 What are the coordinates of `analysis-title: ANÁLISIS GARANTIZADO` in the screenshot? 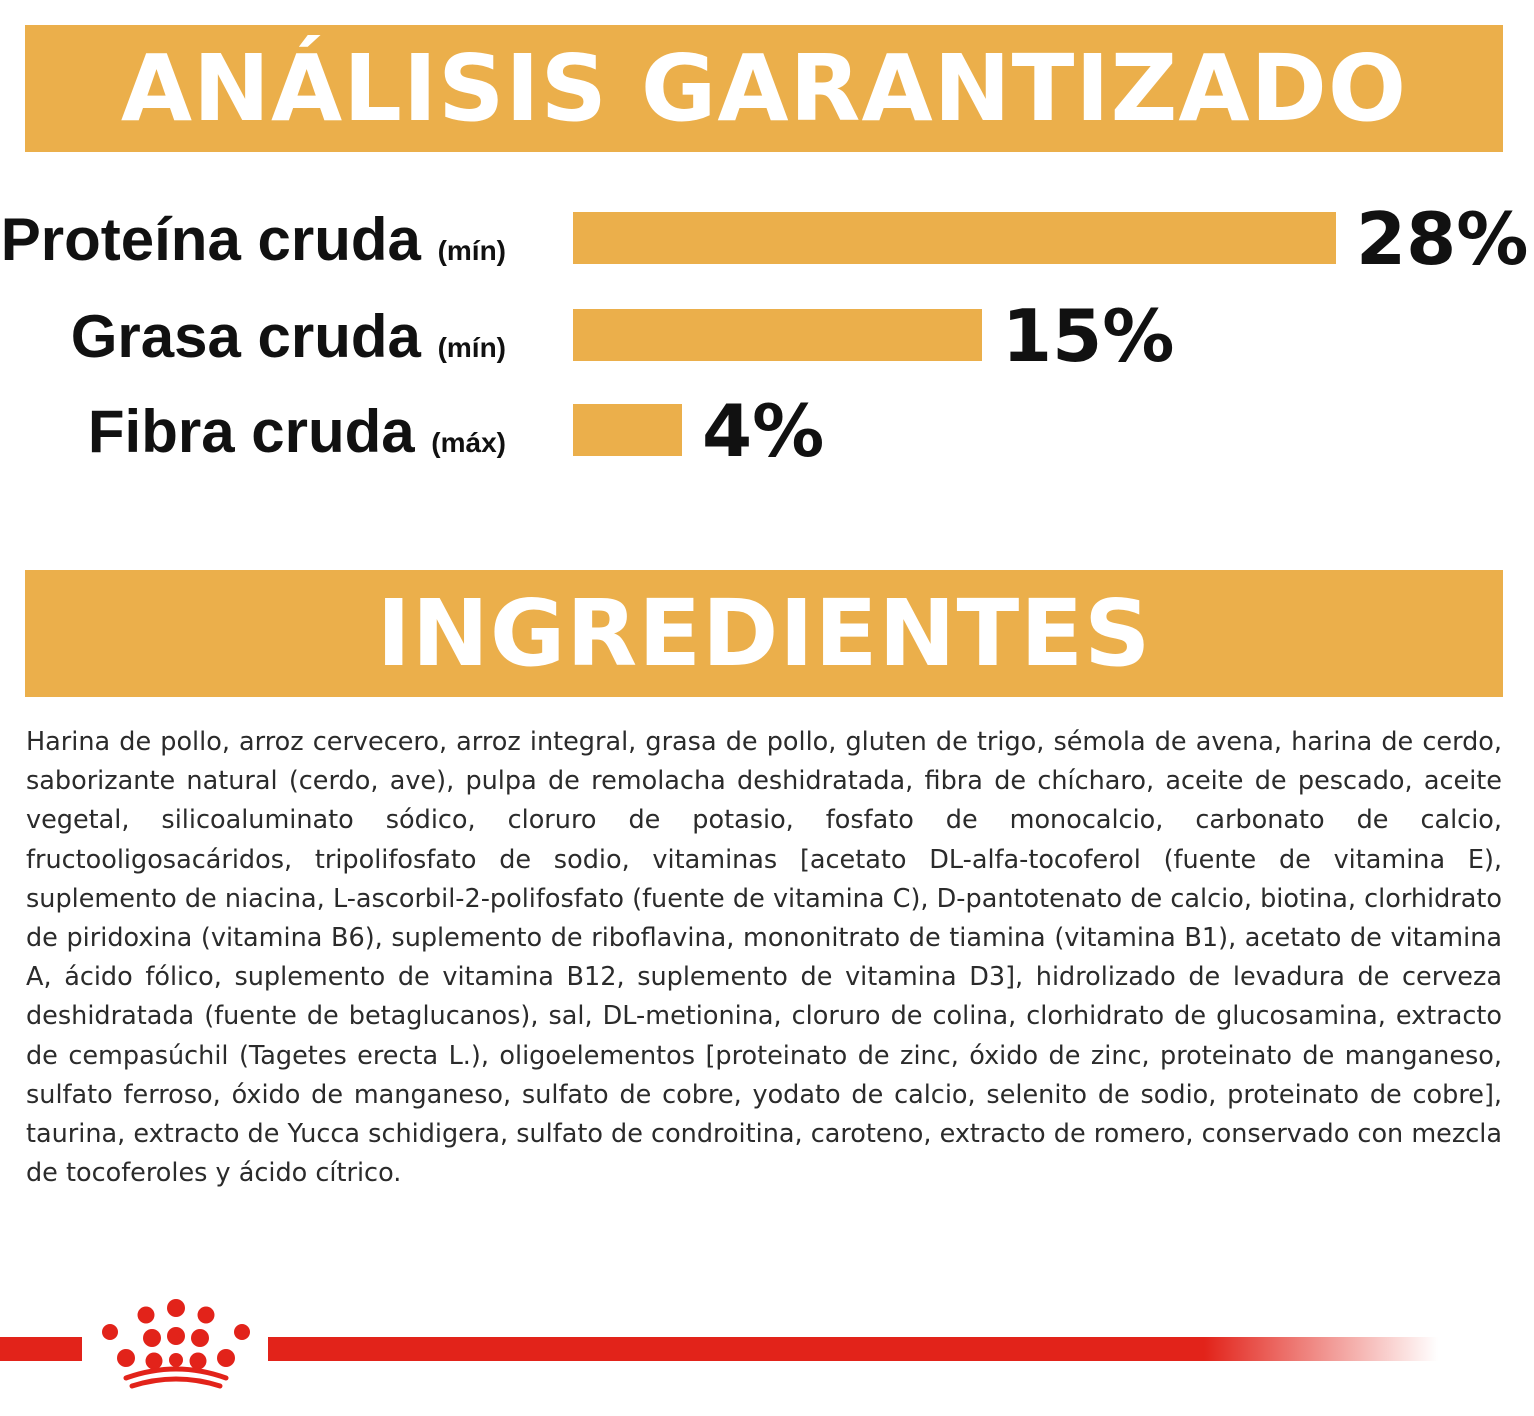 It's located at (764, 88).